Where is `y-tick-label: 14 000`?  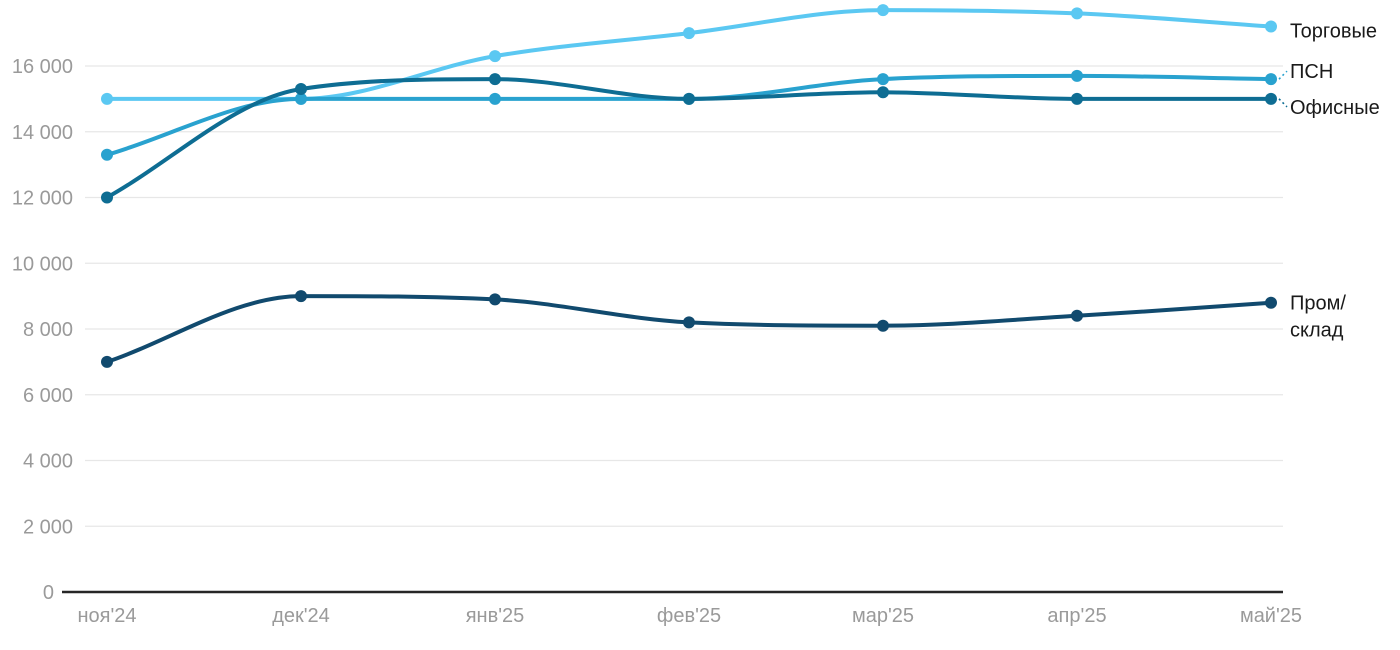
y-tick-label: 14 000 is located at coordinates (42, 133).